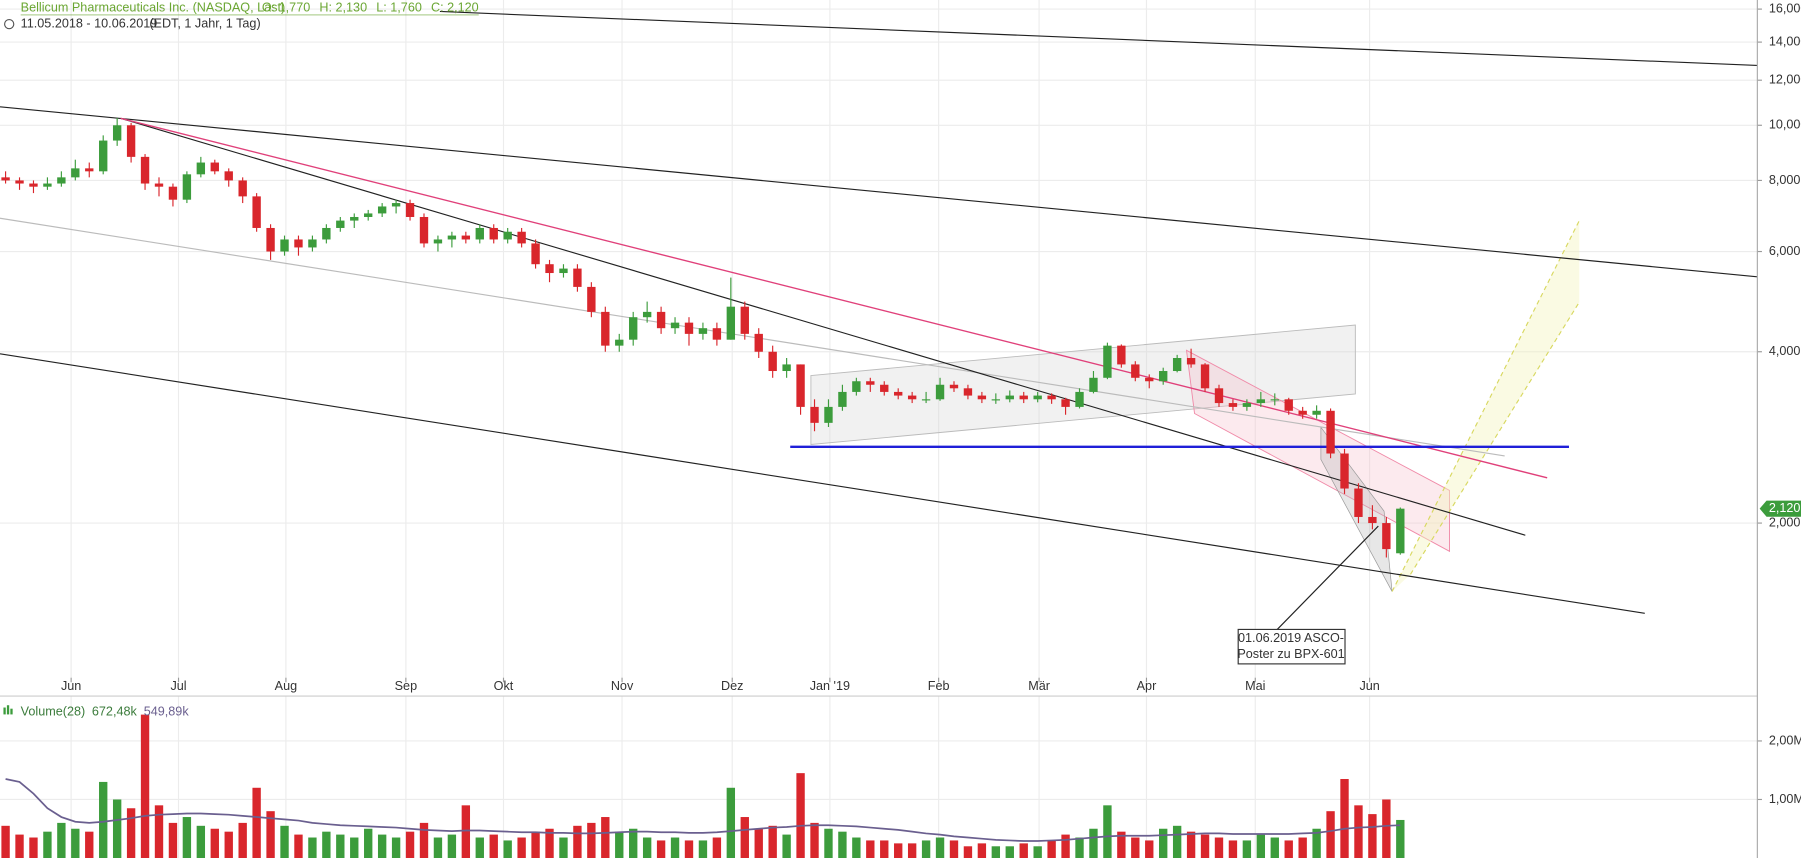 Image resolution: width=1801 pixels, height=858 pixels. What do you see at coordinates (437, 7) in the screenshot?
I see `ohlc-name: C:` at bounding box center [437, 7].